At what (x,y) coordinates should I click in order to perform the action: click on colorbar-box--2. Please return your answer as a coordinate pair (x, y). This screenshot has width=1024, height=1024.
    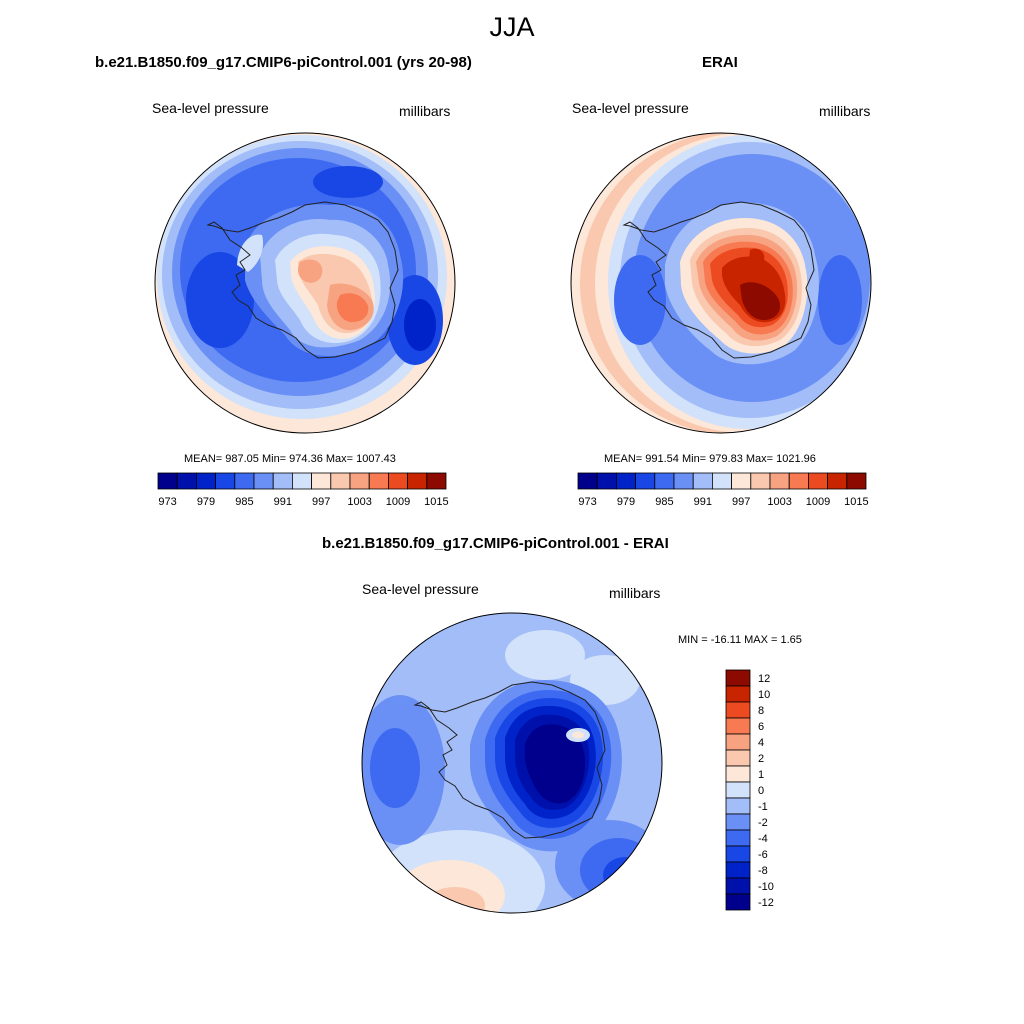
    Looking at the image, I should click on (738, 822).